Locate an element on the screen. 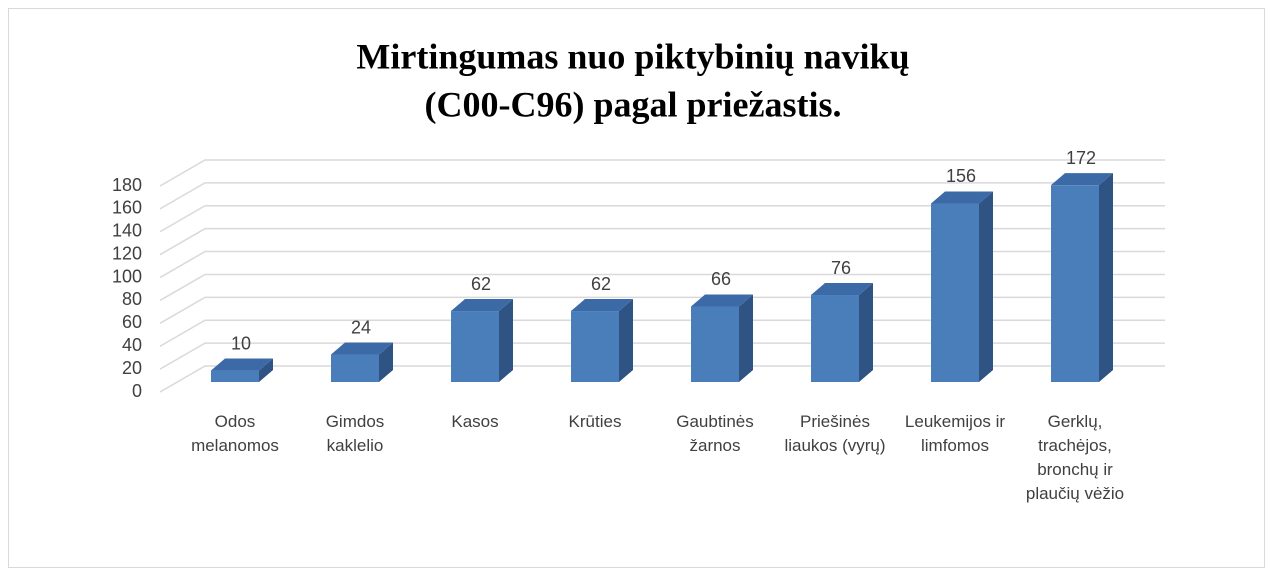 The height and width of the screenshot is (569, 1266). y-tick-label: 120 is located at coordinates (127, 253).